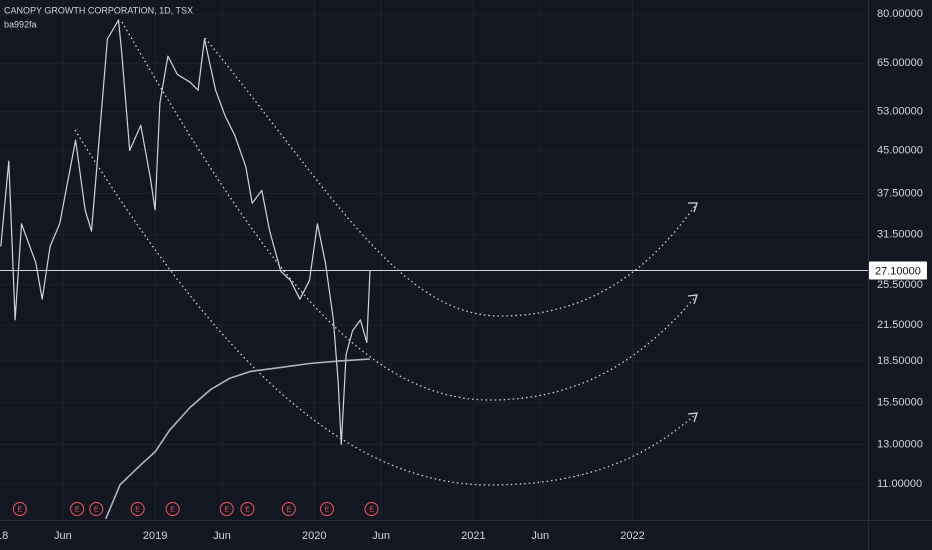 The image size is (932, 550). Describe the element at coordinates (900, 235) in the screenshot. I see `y-tick-label: 31.50000` at that location.